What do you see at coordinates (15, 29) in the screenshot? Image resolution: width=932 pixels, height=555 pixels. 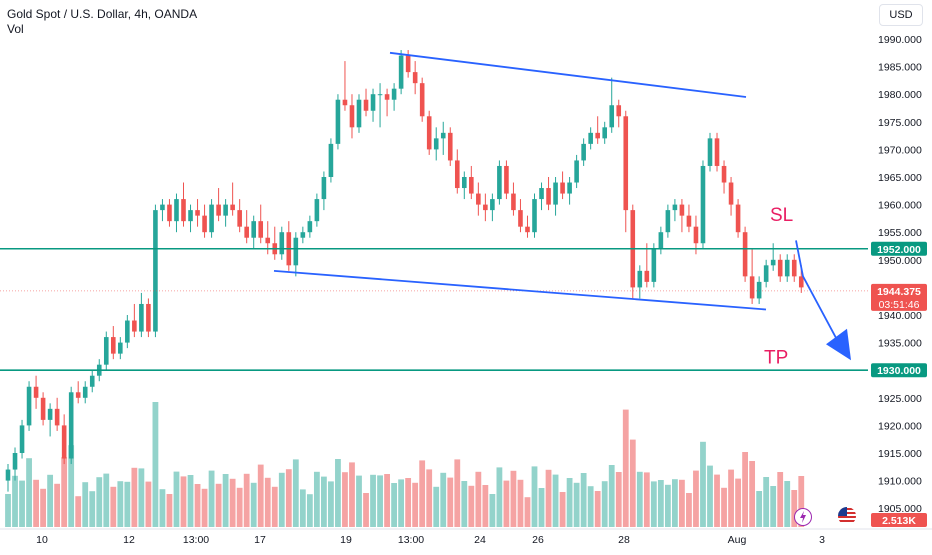 I see `volume-legend: Vol` at bounding box center [15, 29].